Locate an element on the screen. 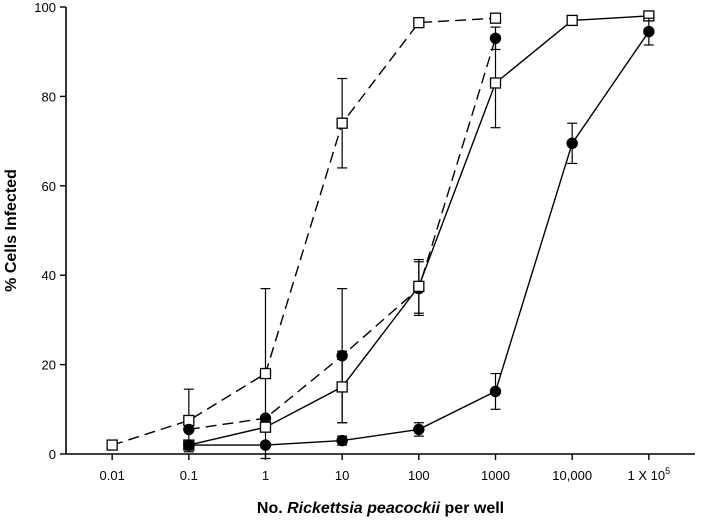 Image resolution: width=707 pixels, height=520 pixels. x-tick-label: 1 X 105 is located at coordinates (649, 474).